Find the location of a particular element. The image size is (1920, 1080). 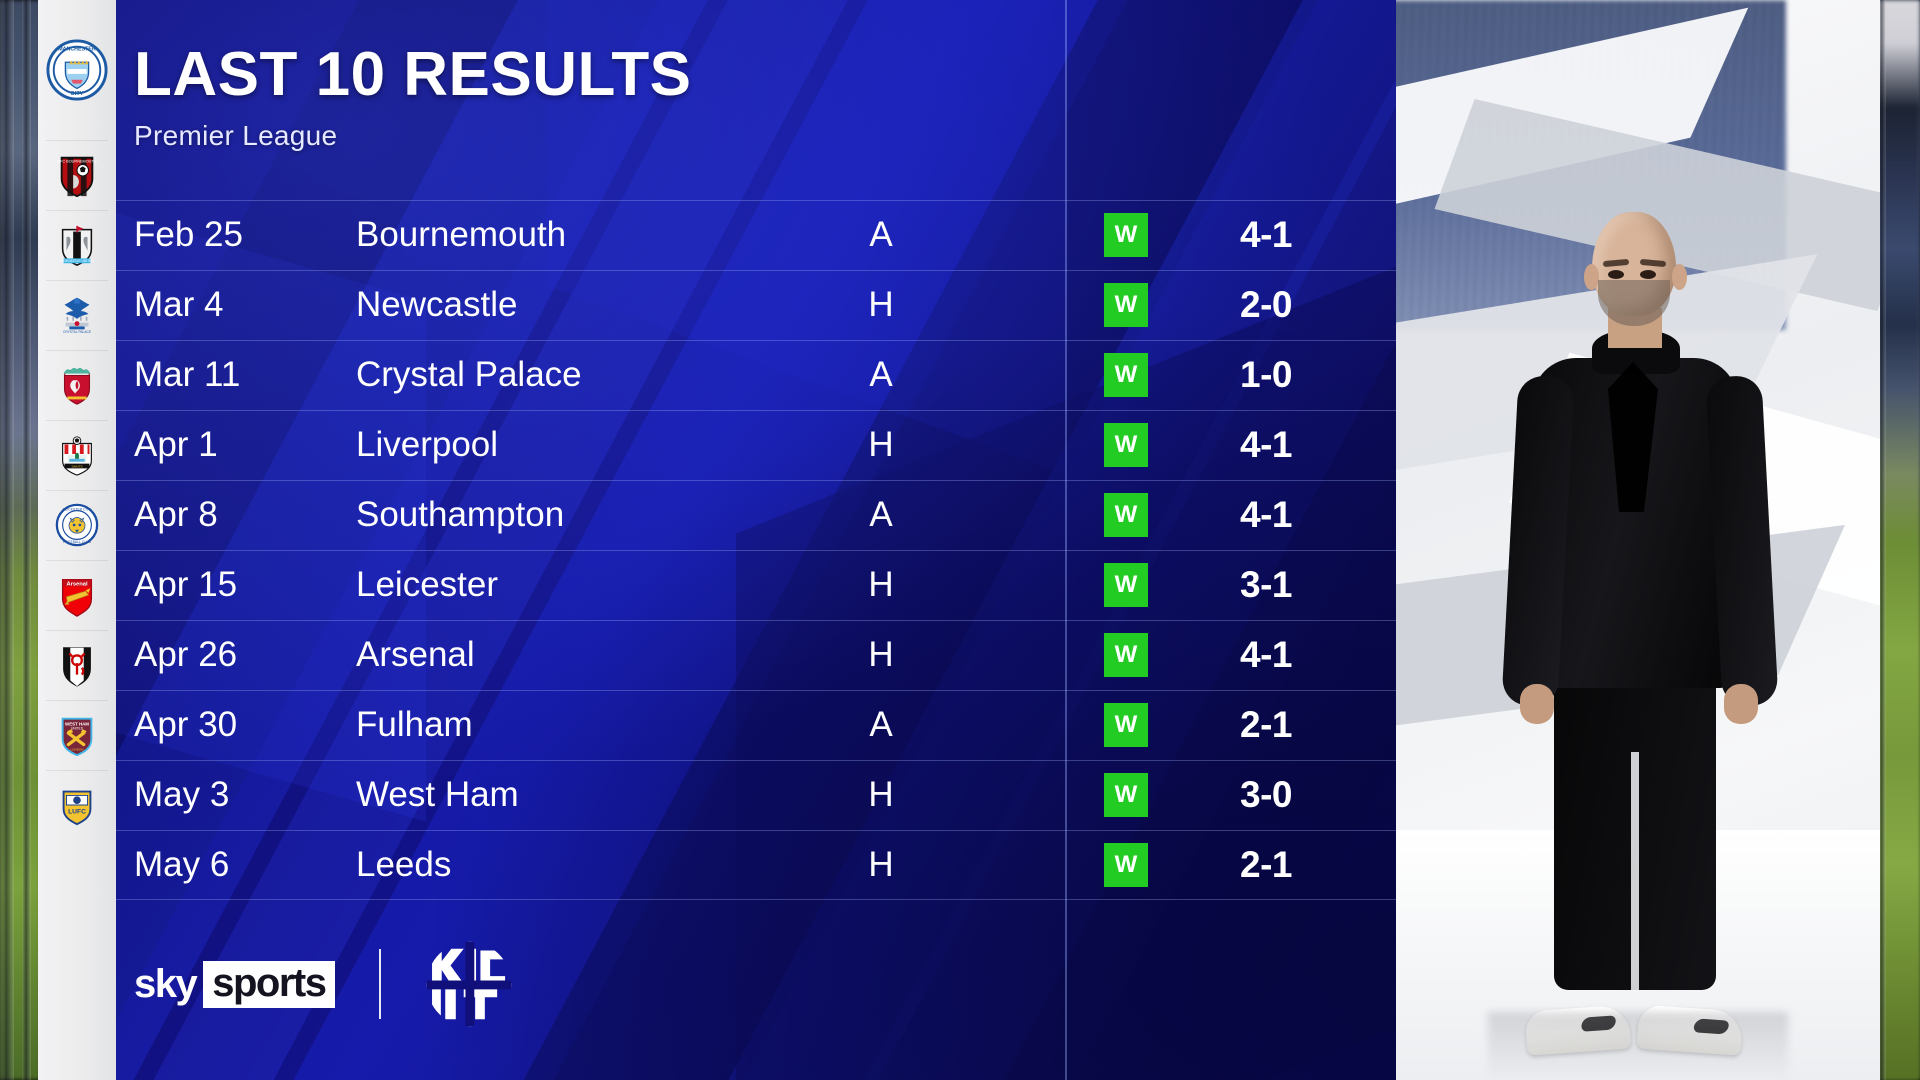

crest-cell-west-ham: WEST HAM UNITED LONDON is located at coordinates (77, 735).